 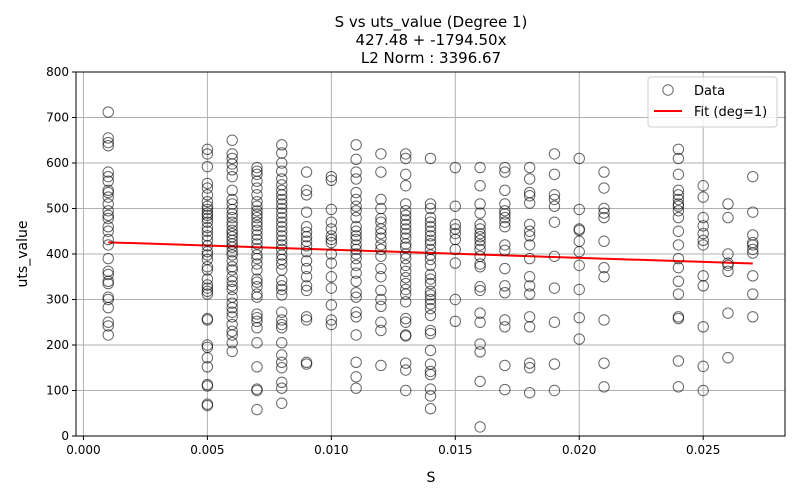 What do you see at coordinates (709, 91) in the screenshot?
I see `legend-data-label: Data` at bounding box center [709, 91].